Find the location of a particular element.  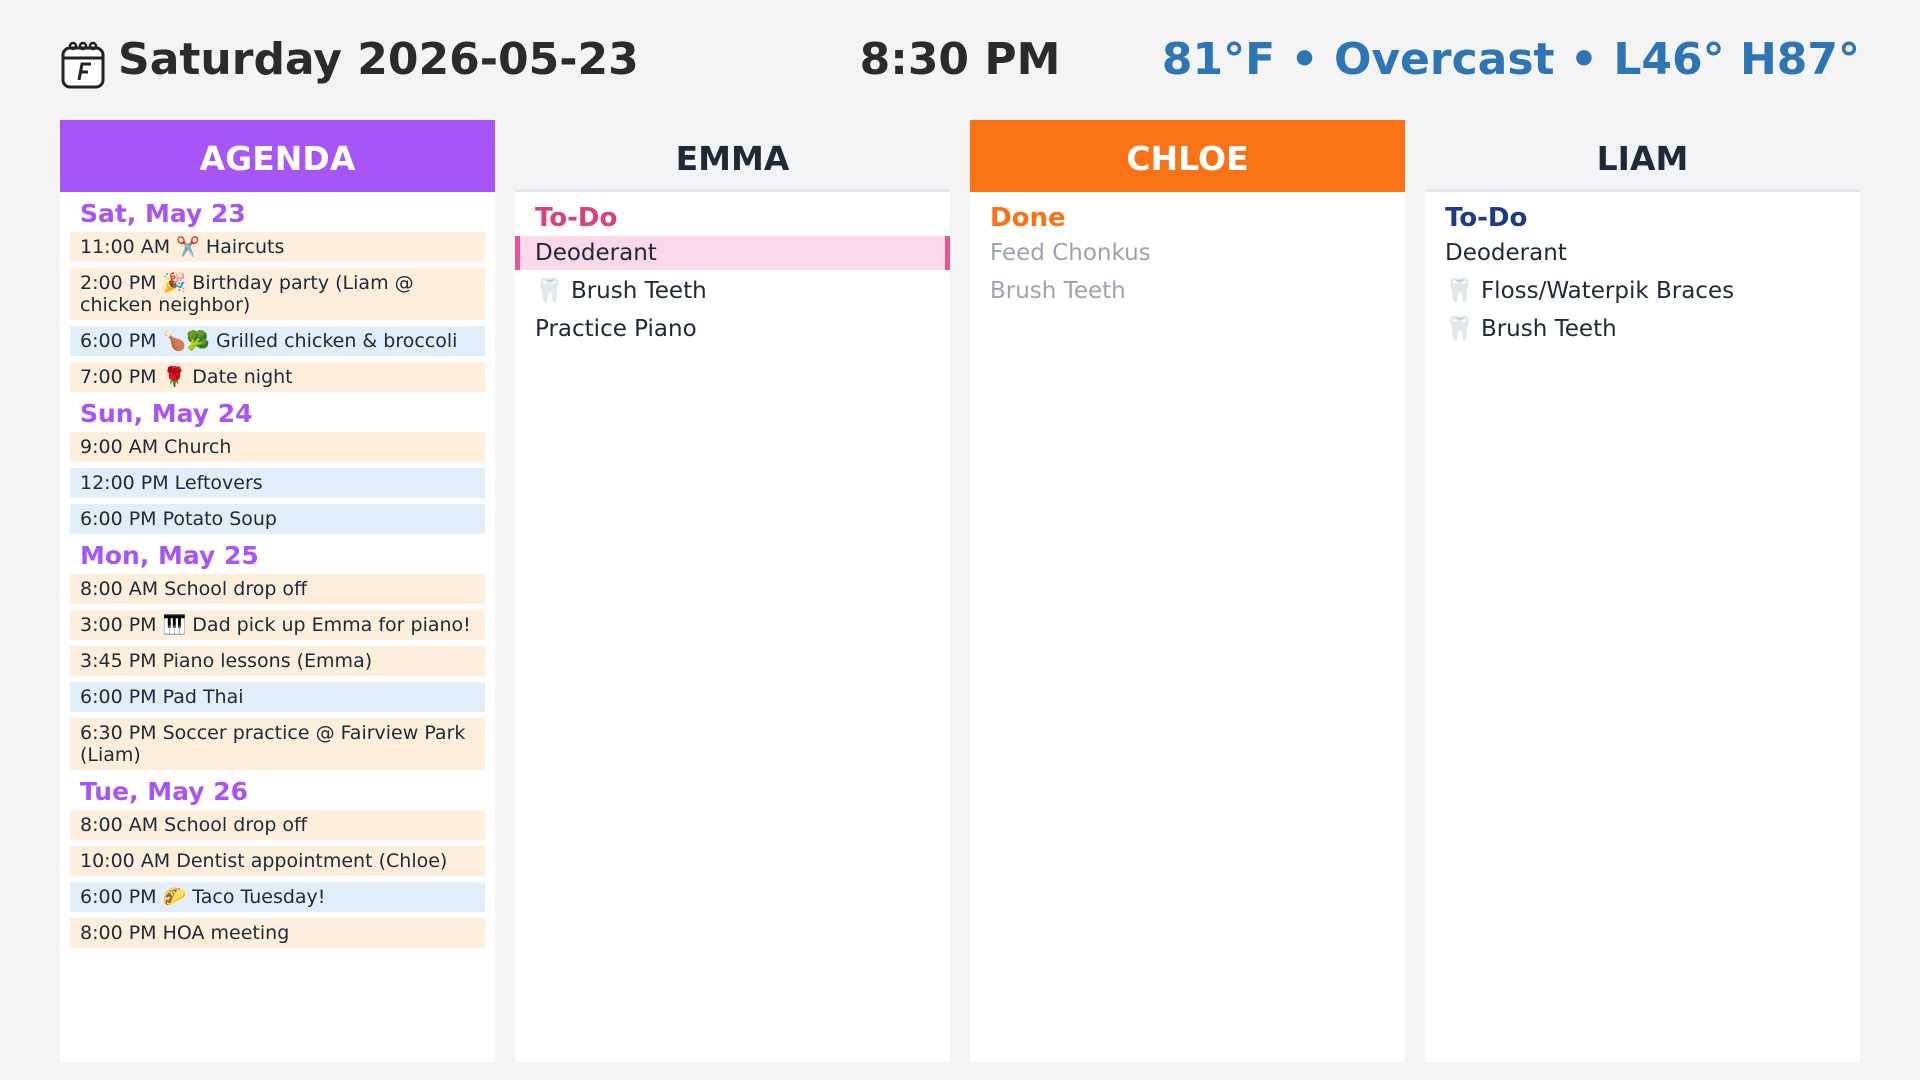

task: Feed Chonkus is located at coordinates (1070, 253).